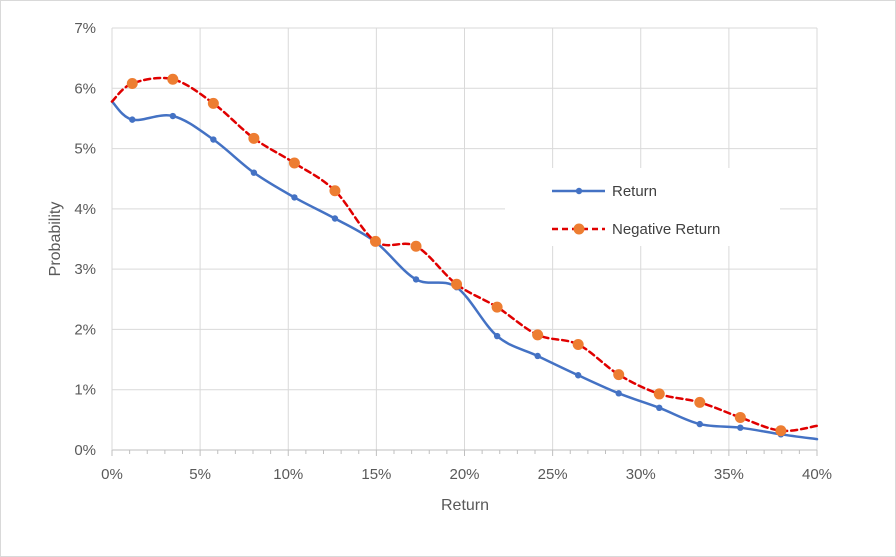  I want to click on x-tick-label: 0%, so click(112, 474).